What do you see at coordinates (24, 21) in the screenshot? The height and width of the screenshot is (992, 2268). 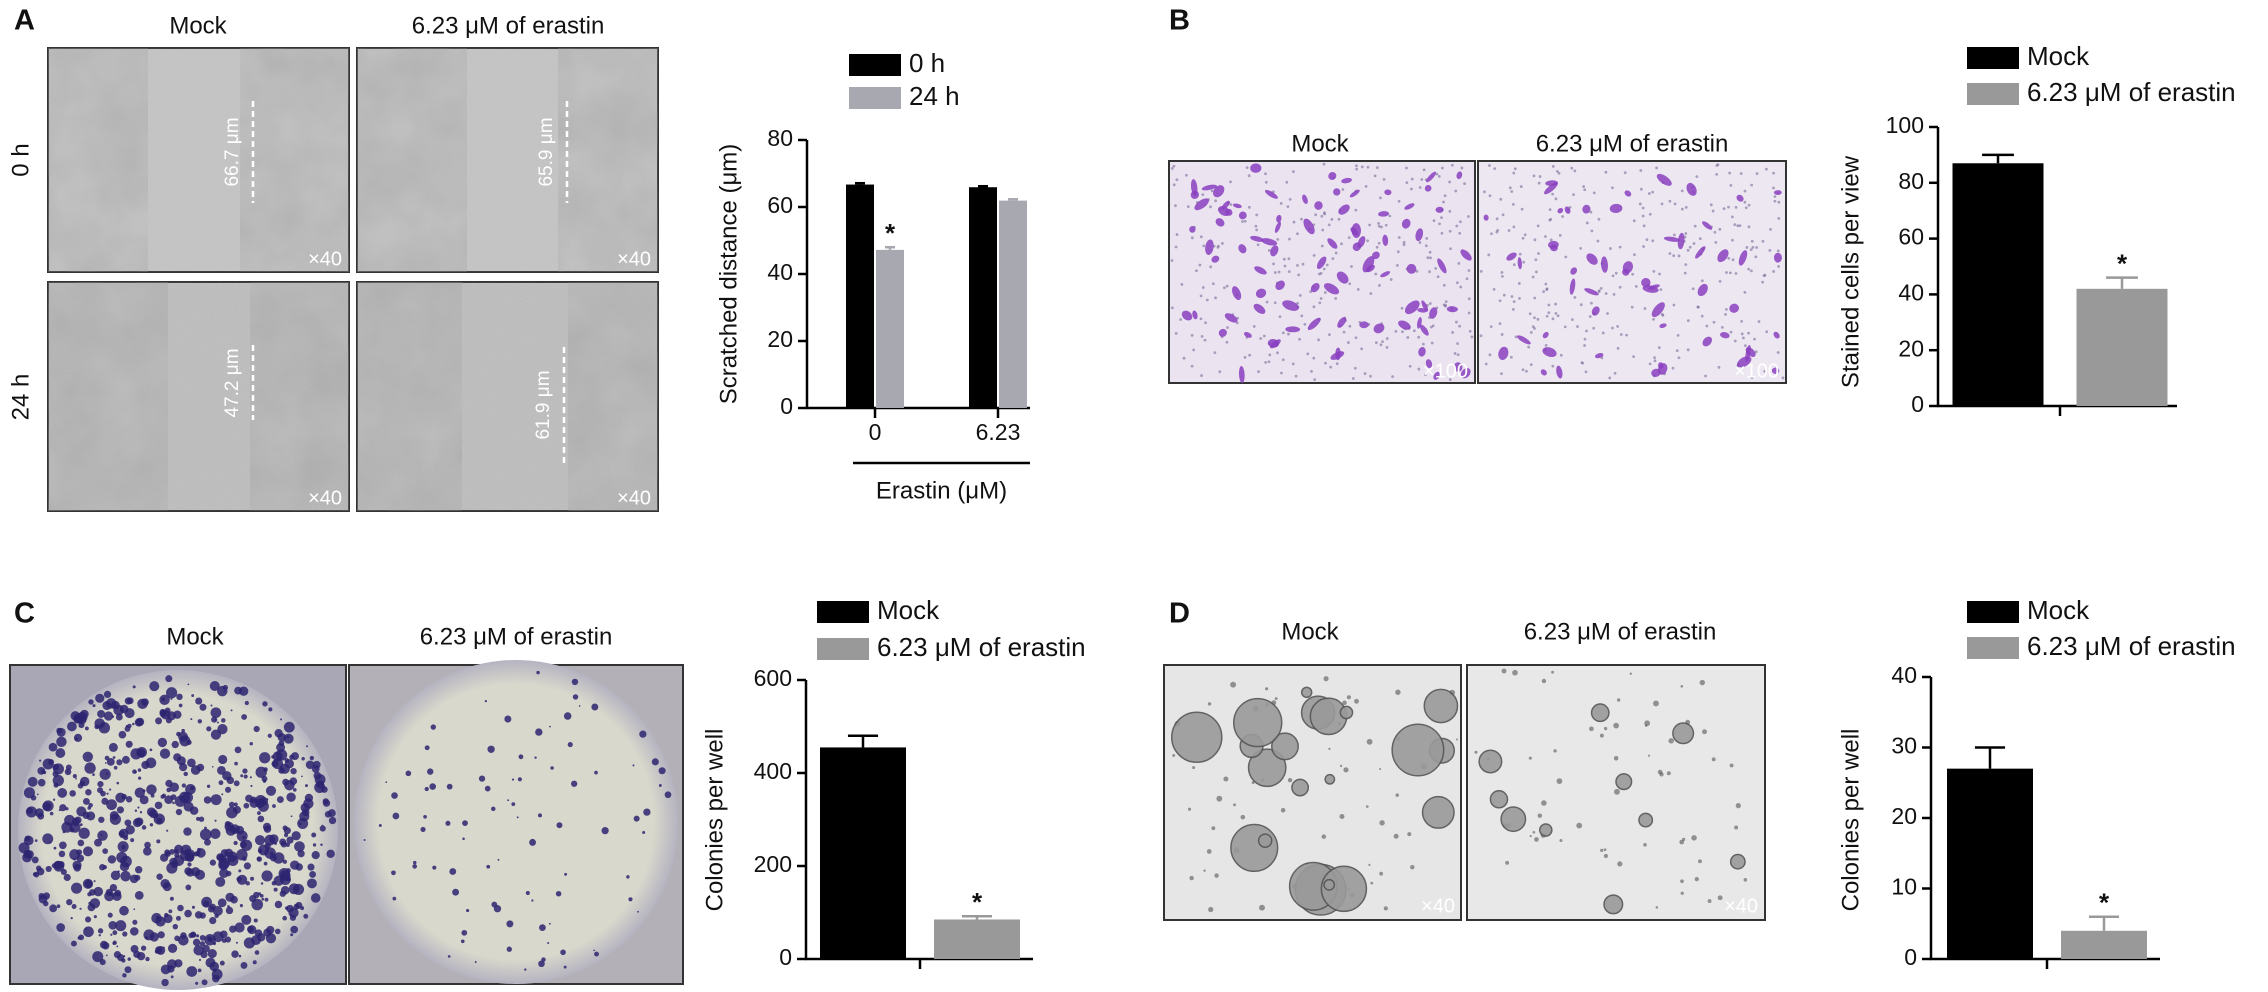 I see `panel-letter: A` at bounding box center [24, 21].